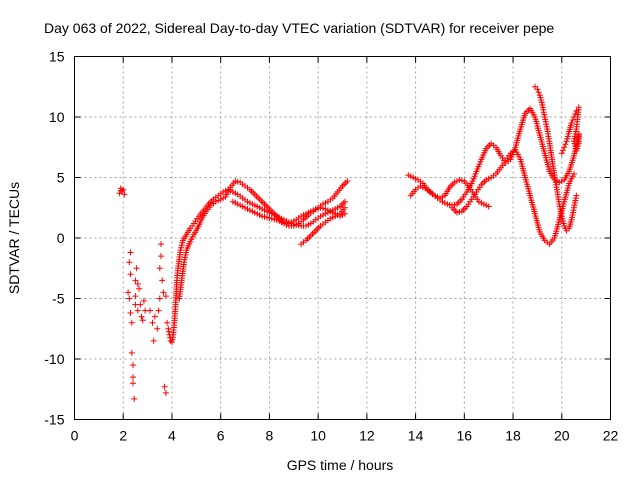 The image size is (640, 480). I want to click on x-tick-label: 10, so click(318, 436).